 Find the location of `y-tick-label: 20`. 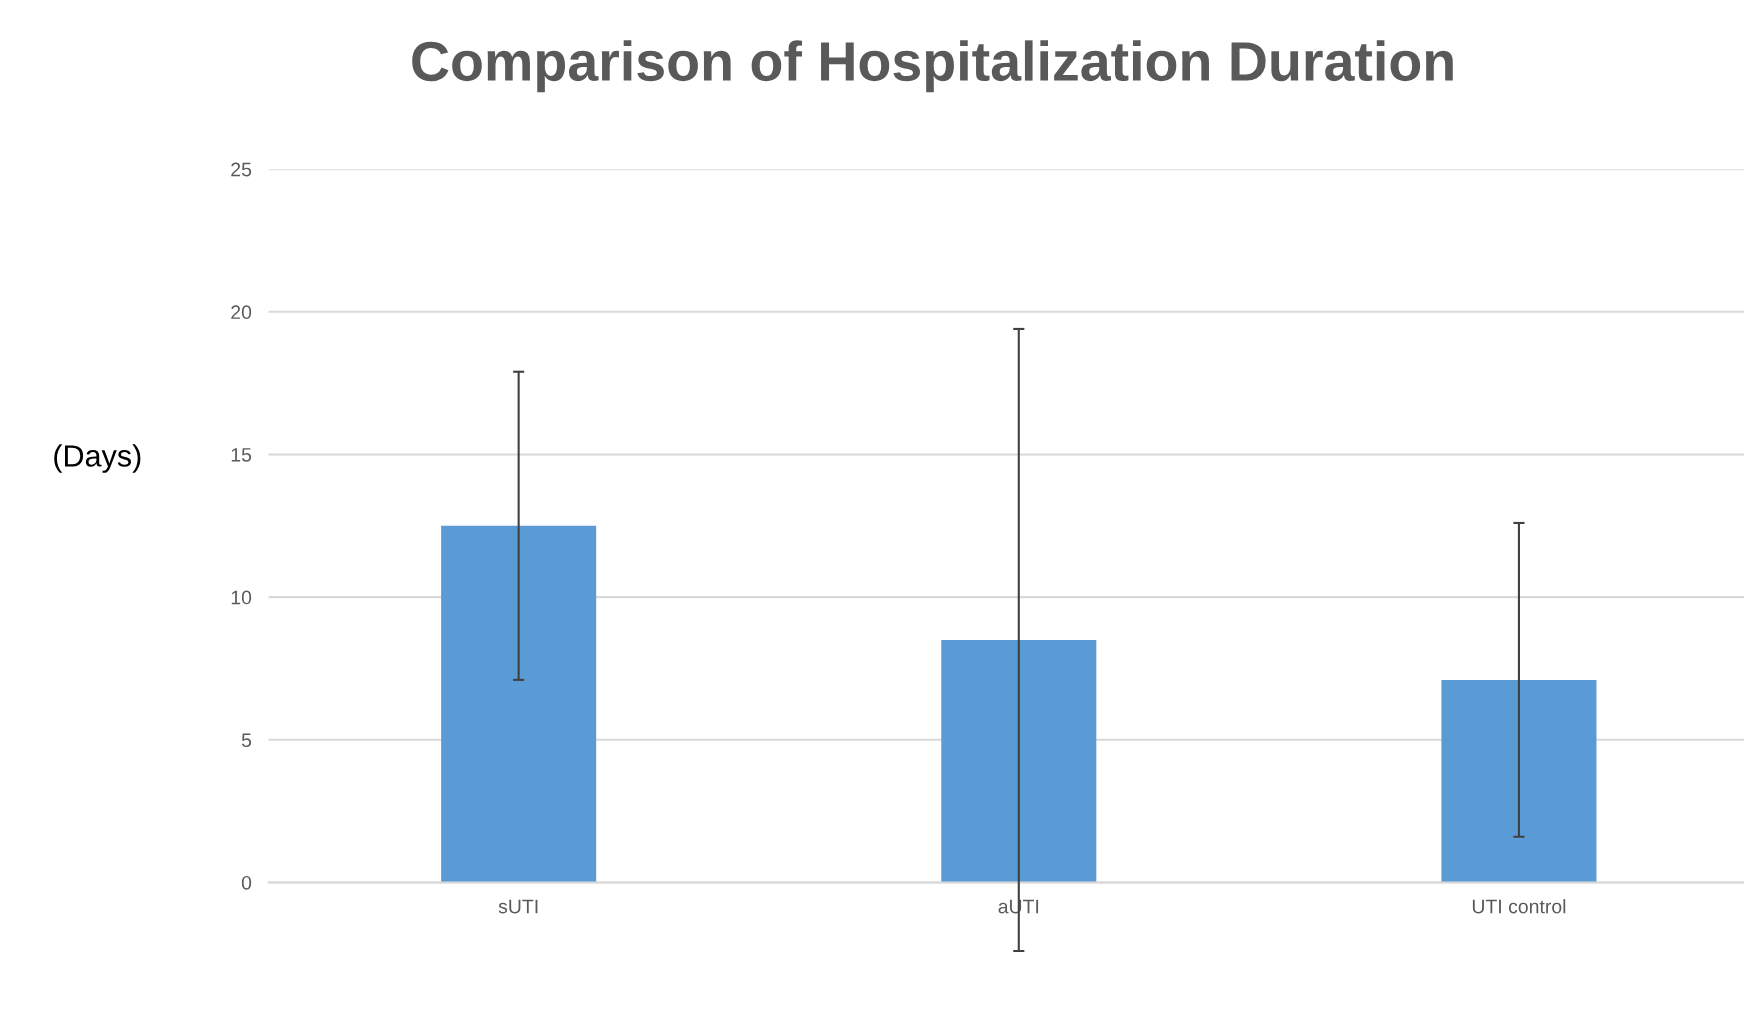

y-tick-label: 20 is located at coordinates (241, 312).